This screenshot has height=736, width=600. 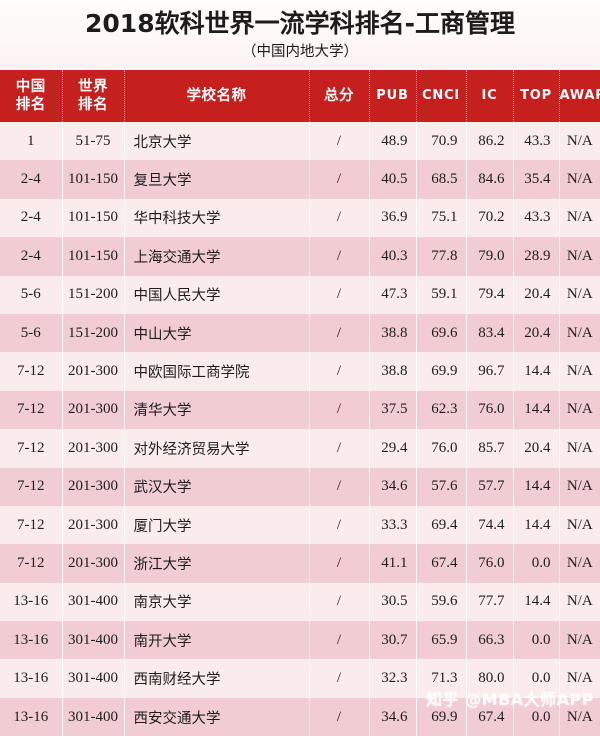 I want to click on cell-pub: 40.3, so click(x=393, y=256).